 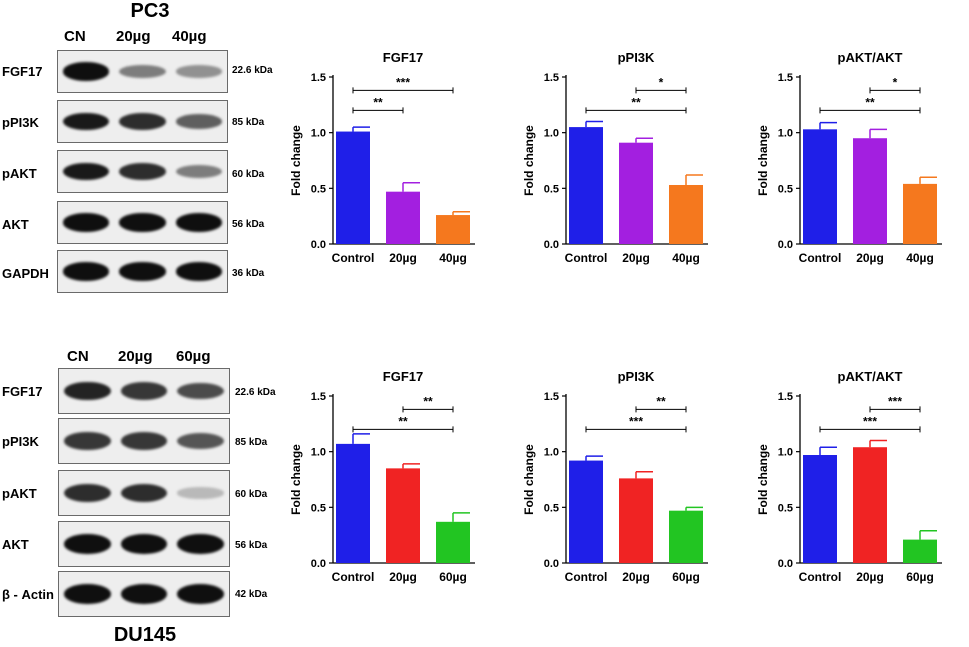 I want to click on blot-image-akt-du145, so click(x=144, y=544).